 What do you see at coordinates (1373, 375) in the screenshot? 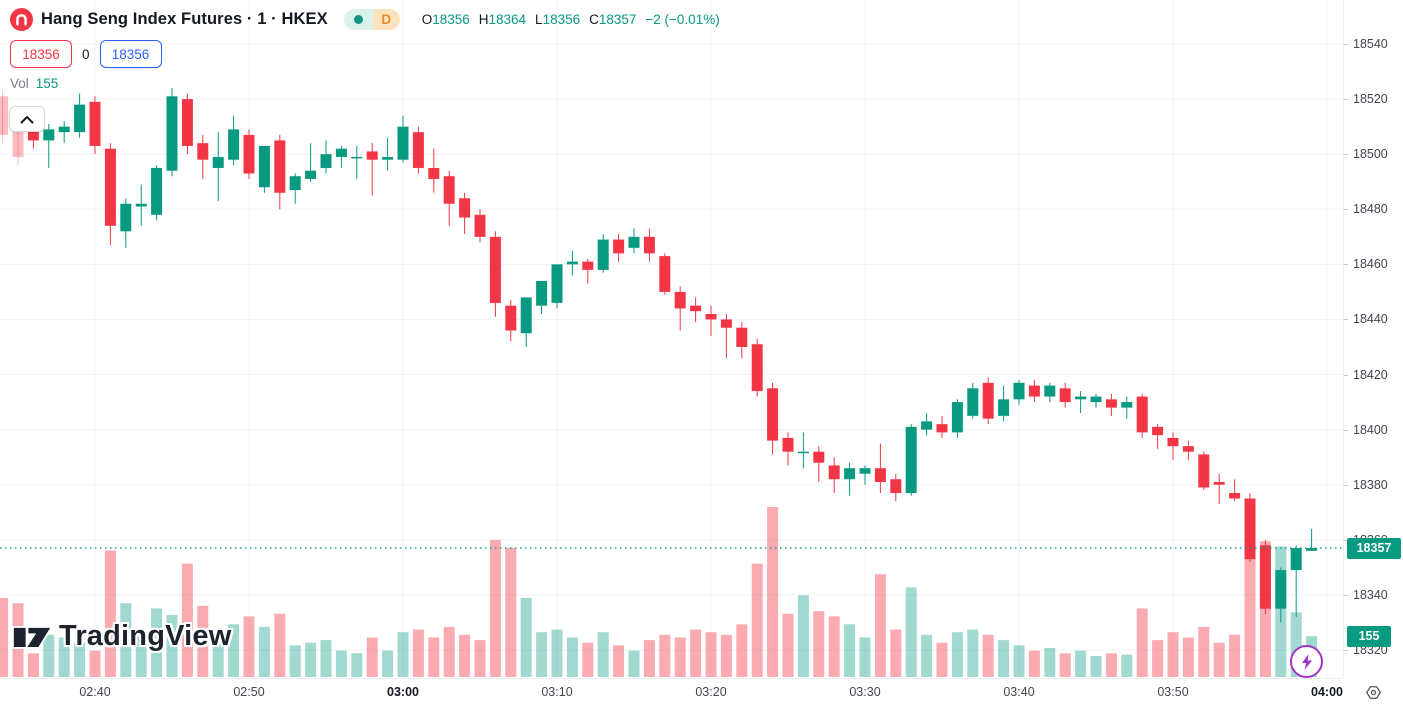
I see `price-tick-label: 18420` at bounding box center [1373, 375].